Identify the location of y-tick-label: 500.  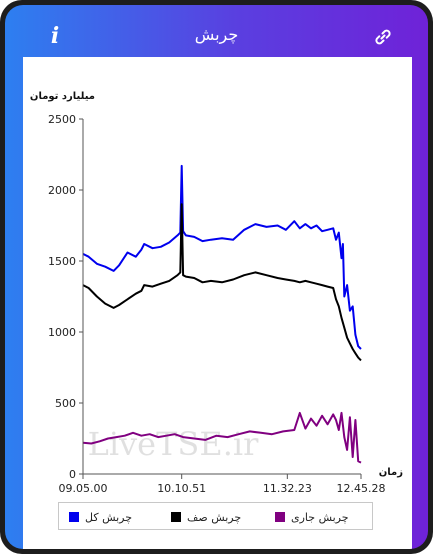
(65, 403).